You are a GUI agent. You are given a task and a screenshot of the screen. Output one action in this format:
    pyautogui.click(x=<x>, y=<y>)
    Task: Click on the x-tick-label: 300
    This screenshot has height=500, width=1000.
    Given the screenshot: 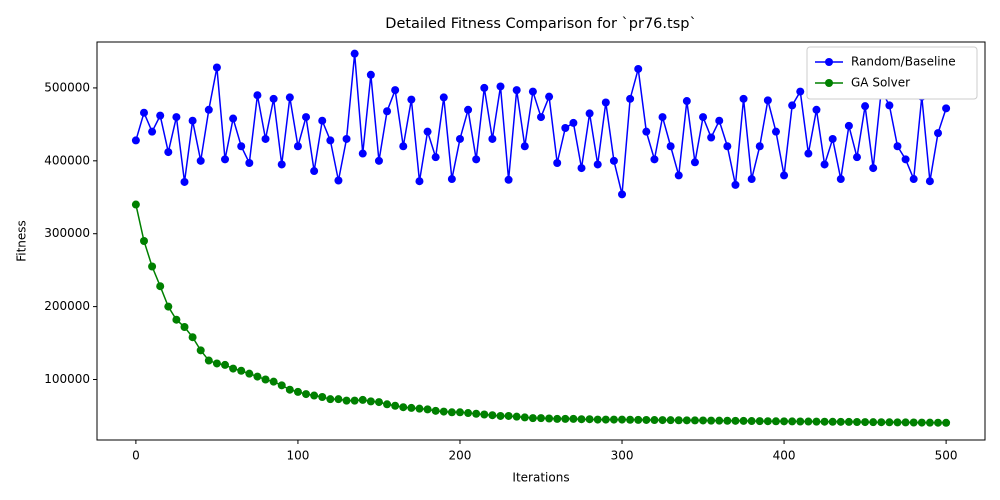 What is the action you would take?
    pyautogui.click(x=622, y=456)
    